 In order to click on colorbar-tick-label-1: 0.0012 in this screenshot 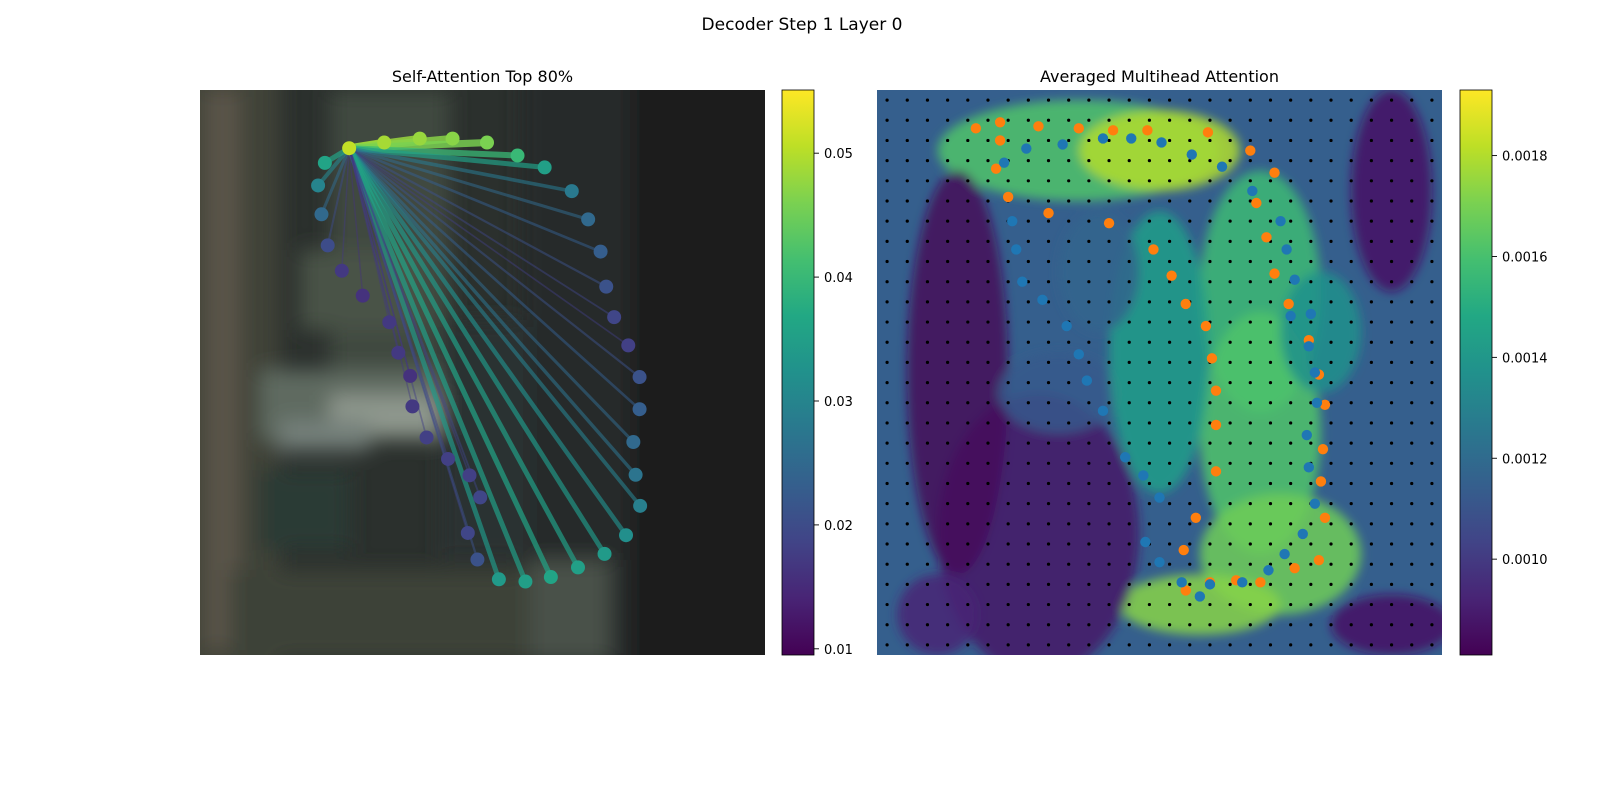, I will do `click(1525, 459)`.